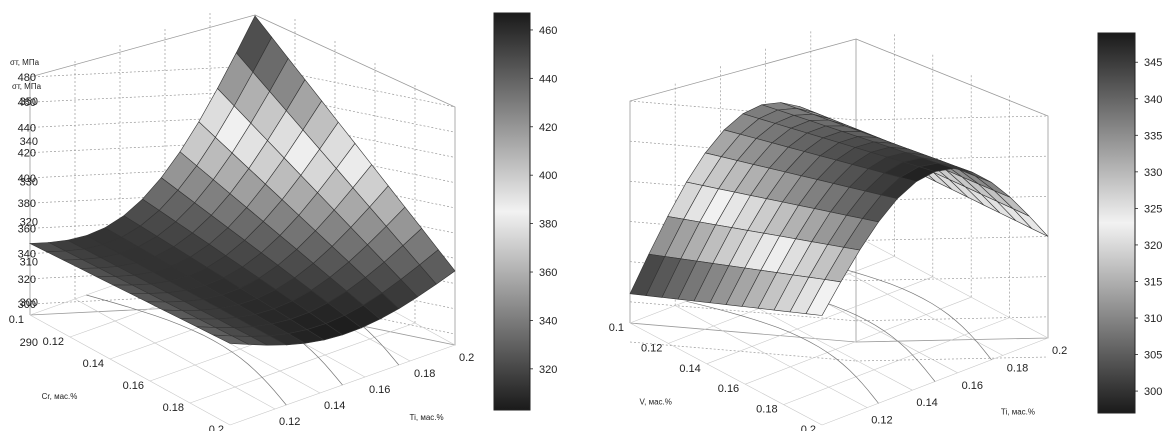  What do you see at coordinates (29, 343) in the screenshot?
I see `z-tick-label: 290` at bounding box center [29, 343].